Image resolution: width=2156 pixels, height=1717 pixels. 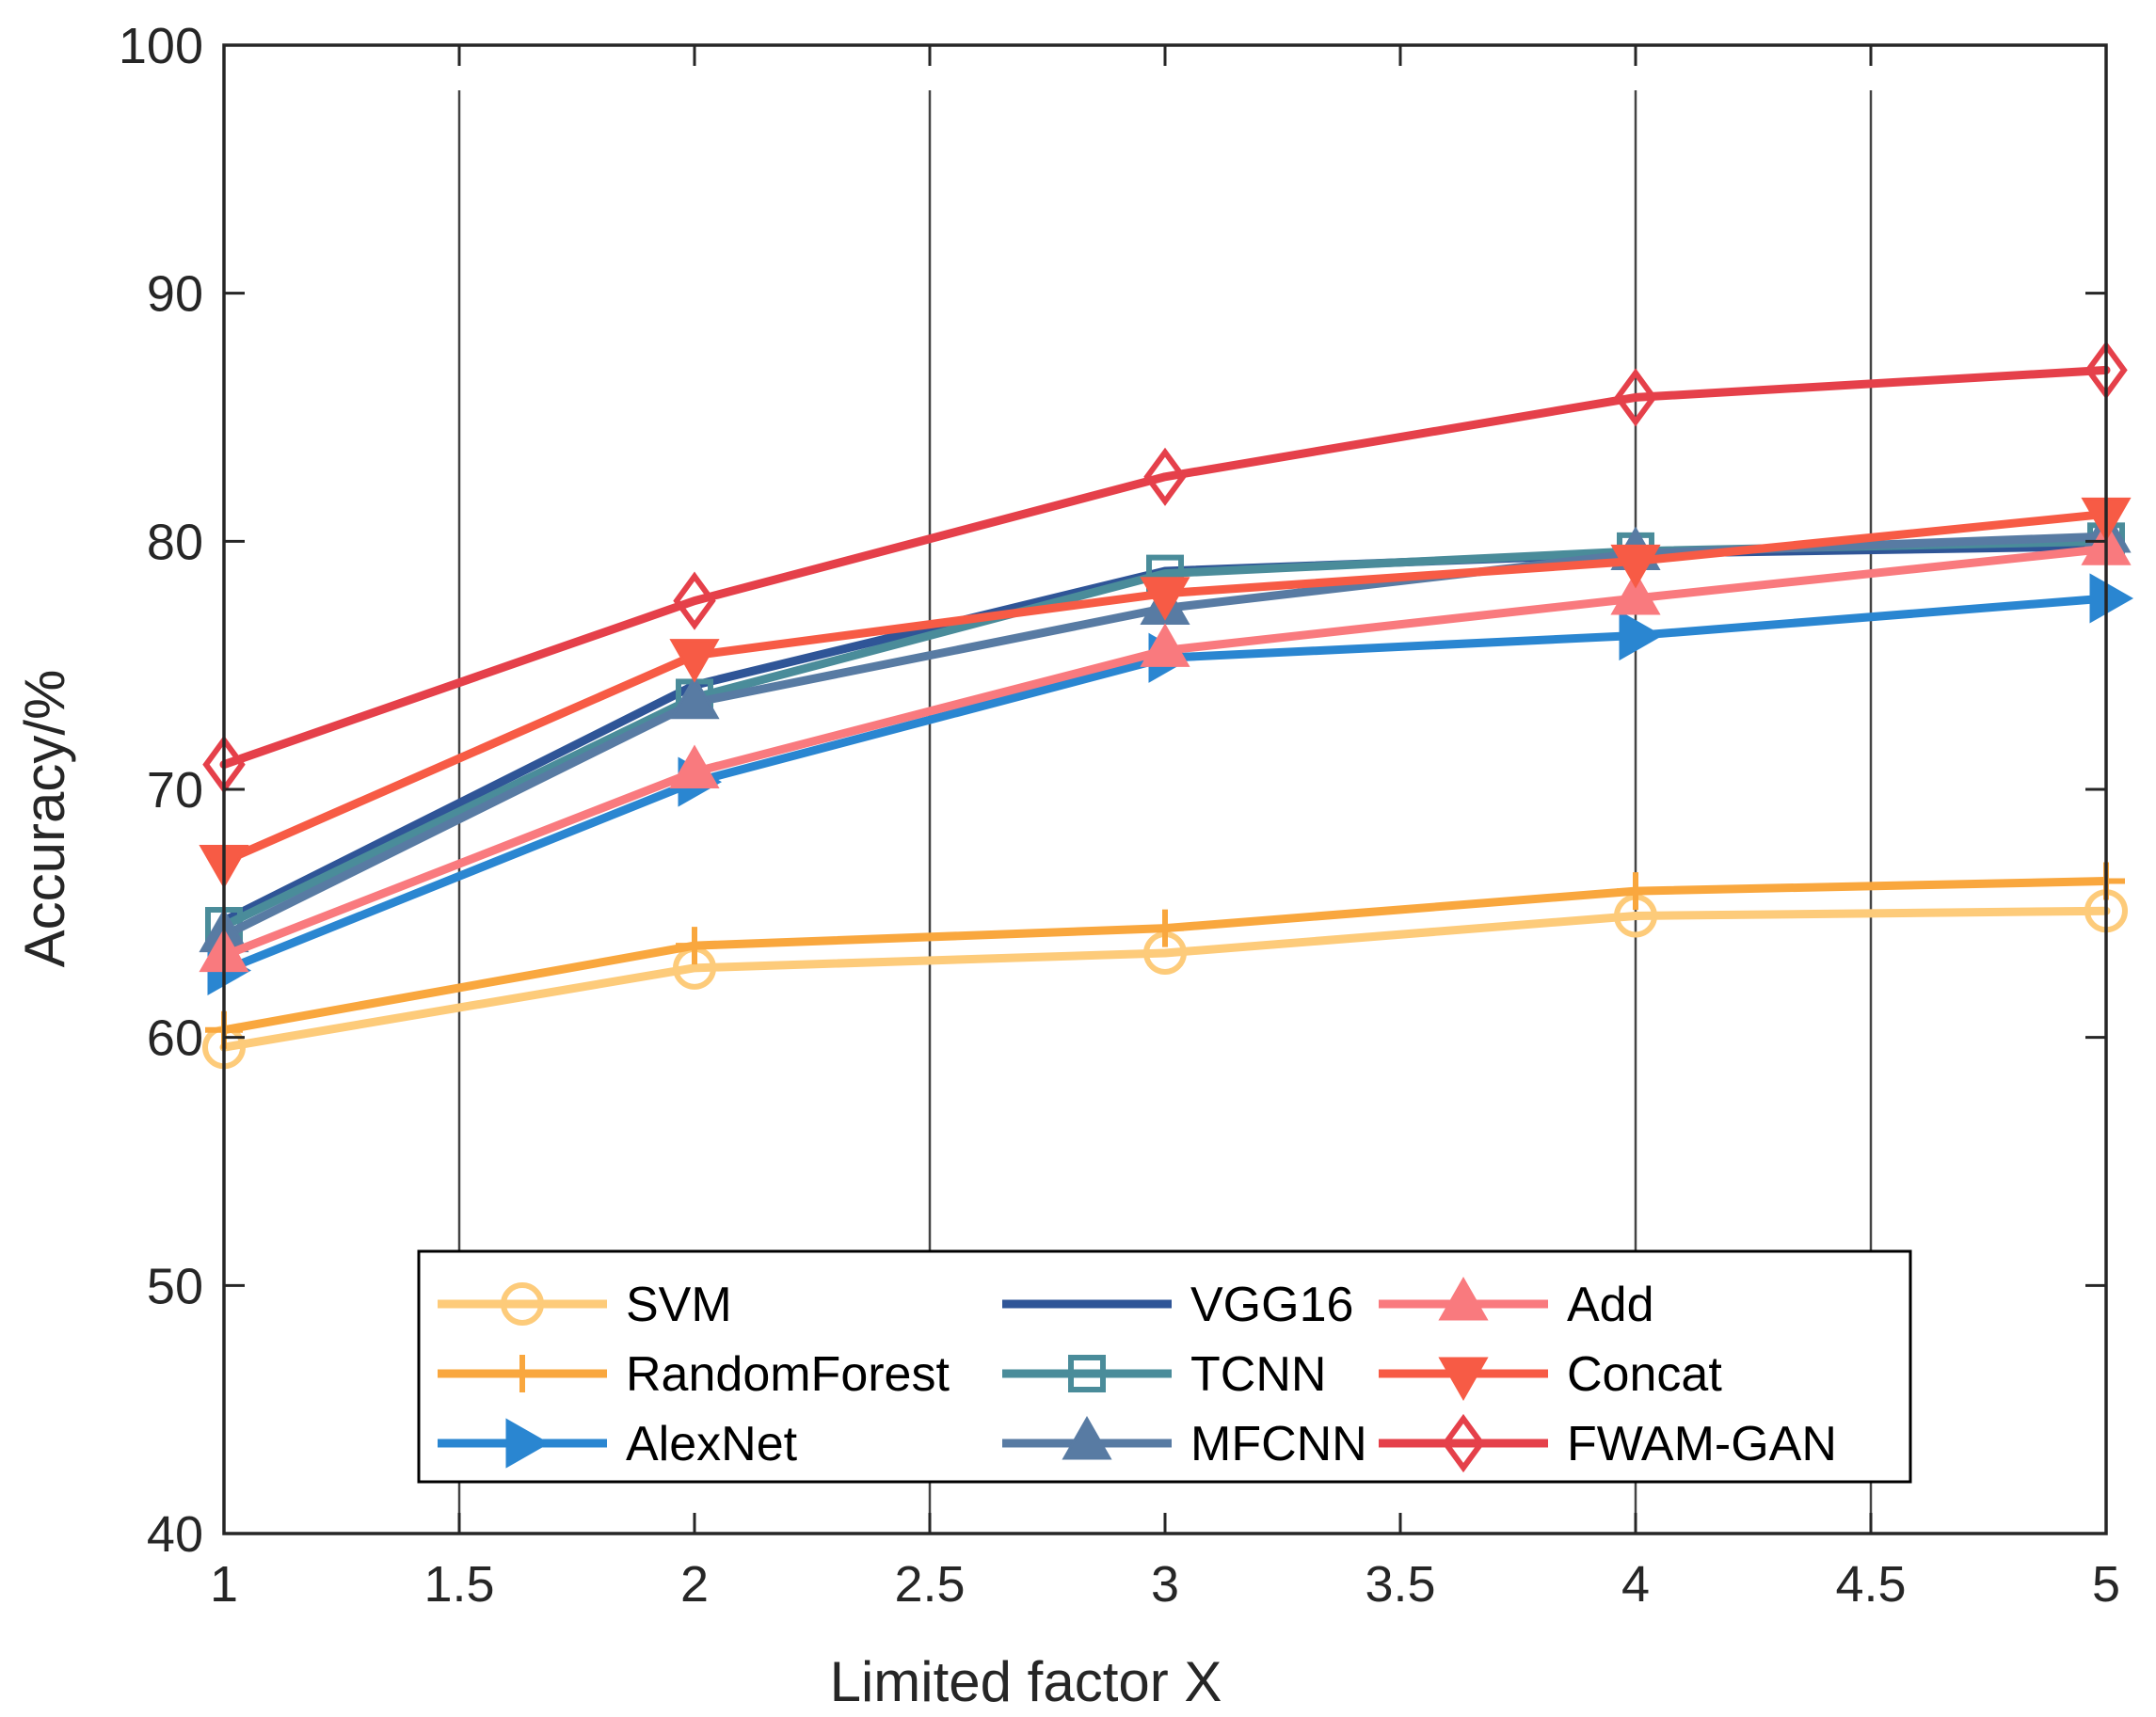 What do you see at coordinates (1516, 1304) in the screenshot?
I see `legend-item-add: Add` at bounding box center [1516, 1304].